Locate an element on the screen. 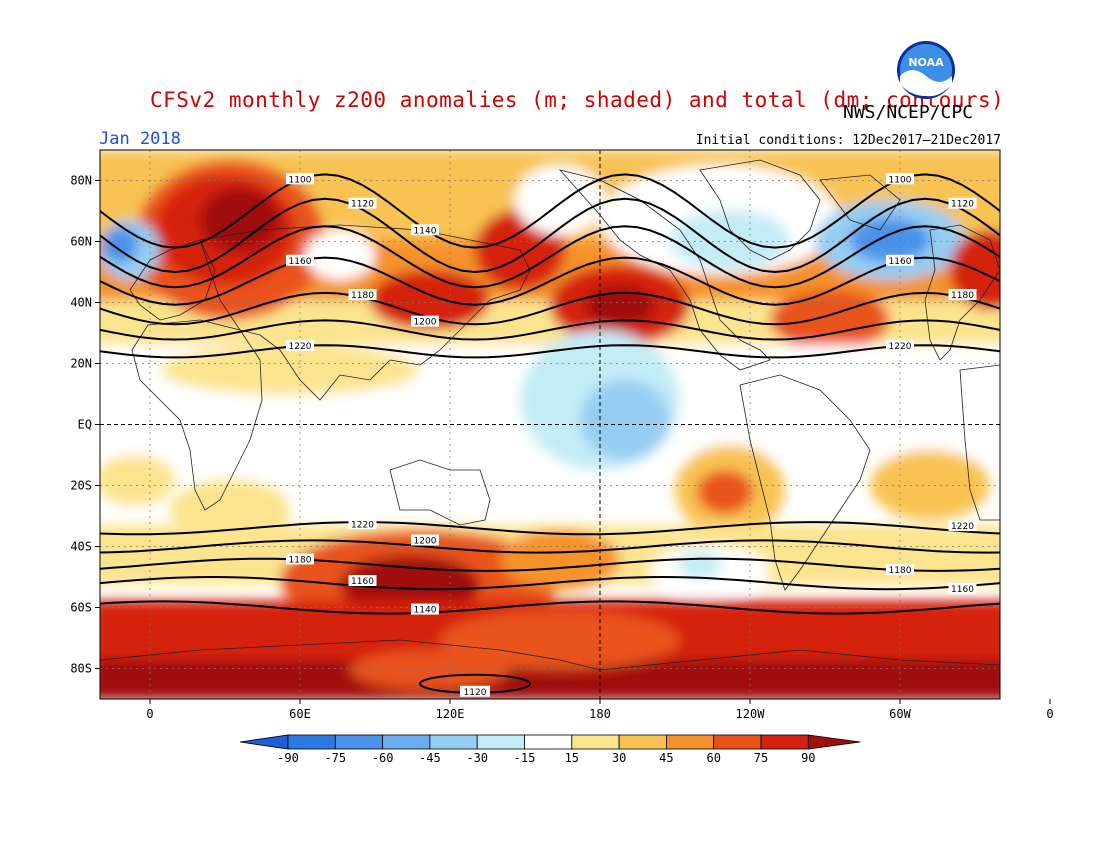 This screenshot has width=1100, height=850. legend-arrow-right is located at coordinates (834, 742).